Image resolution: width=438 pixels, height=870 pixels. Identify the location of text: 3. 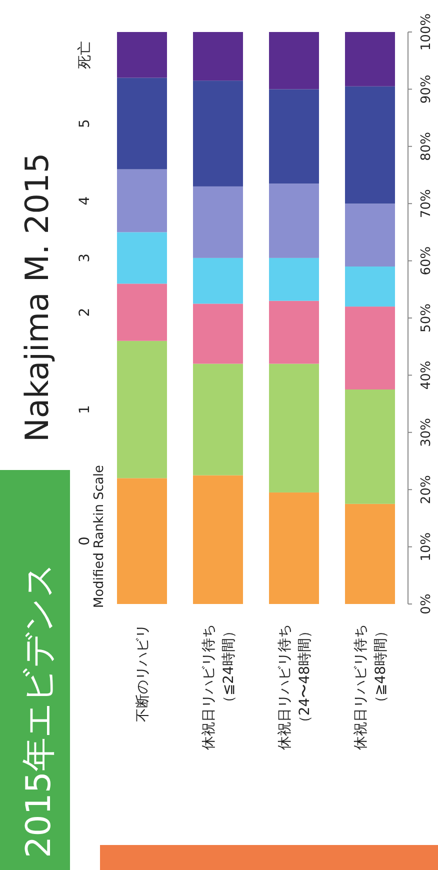
(85, 257).